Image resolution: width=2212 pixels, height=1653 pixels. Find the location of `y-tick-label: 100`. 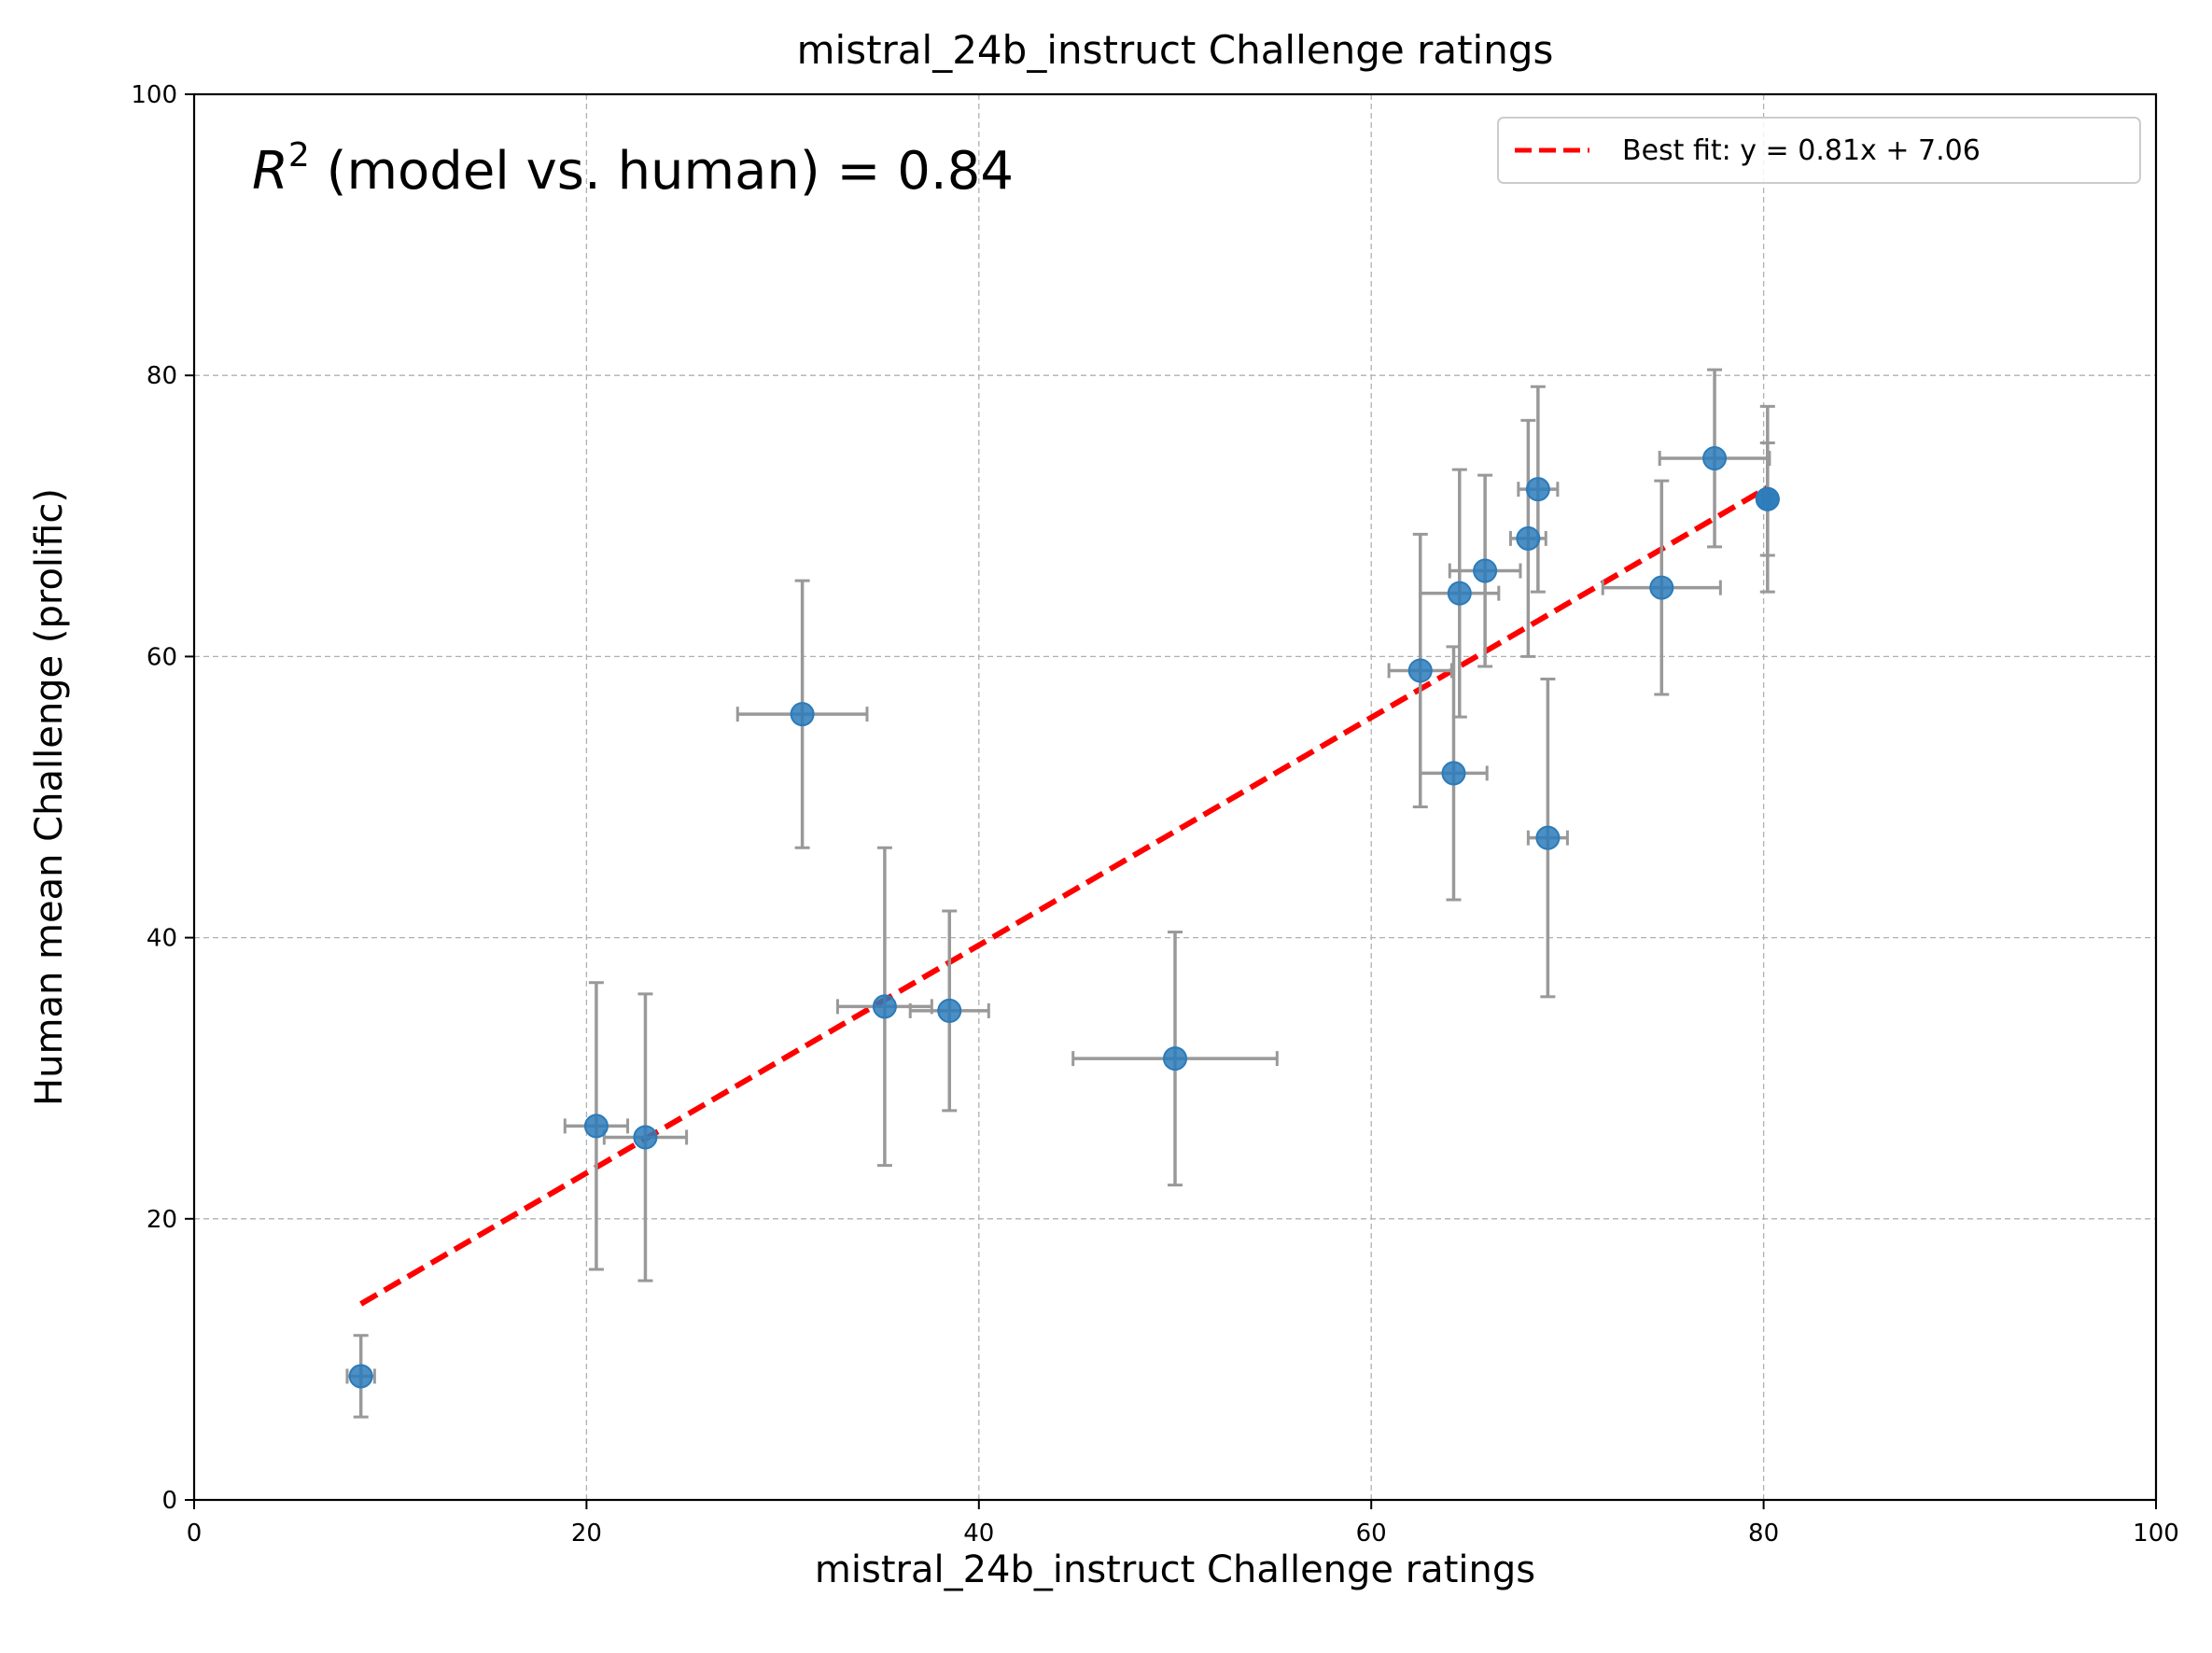

y-tick-label: 100 is located at coordinates (154, 95).